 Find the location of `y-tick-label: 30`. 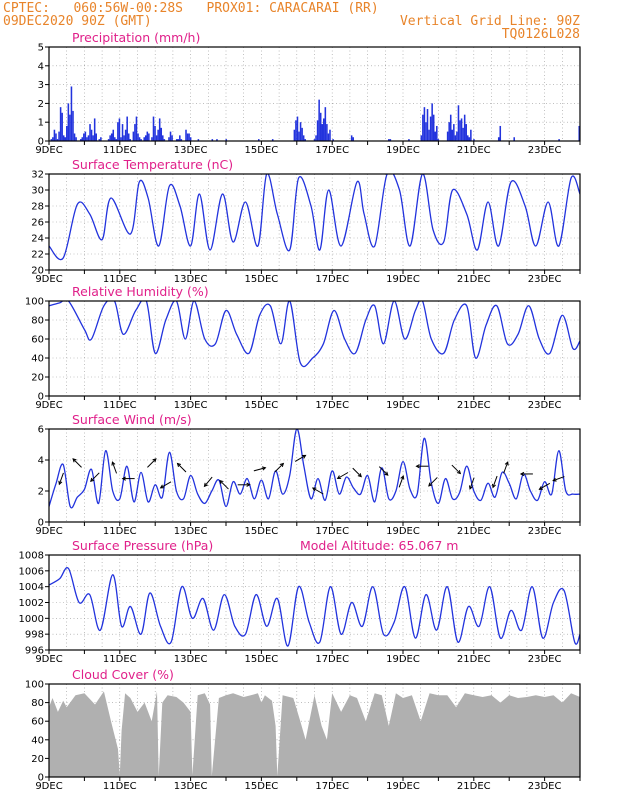

y-tick-label: 30 is located at coordinates (37, 191).